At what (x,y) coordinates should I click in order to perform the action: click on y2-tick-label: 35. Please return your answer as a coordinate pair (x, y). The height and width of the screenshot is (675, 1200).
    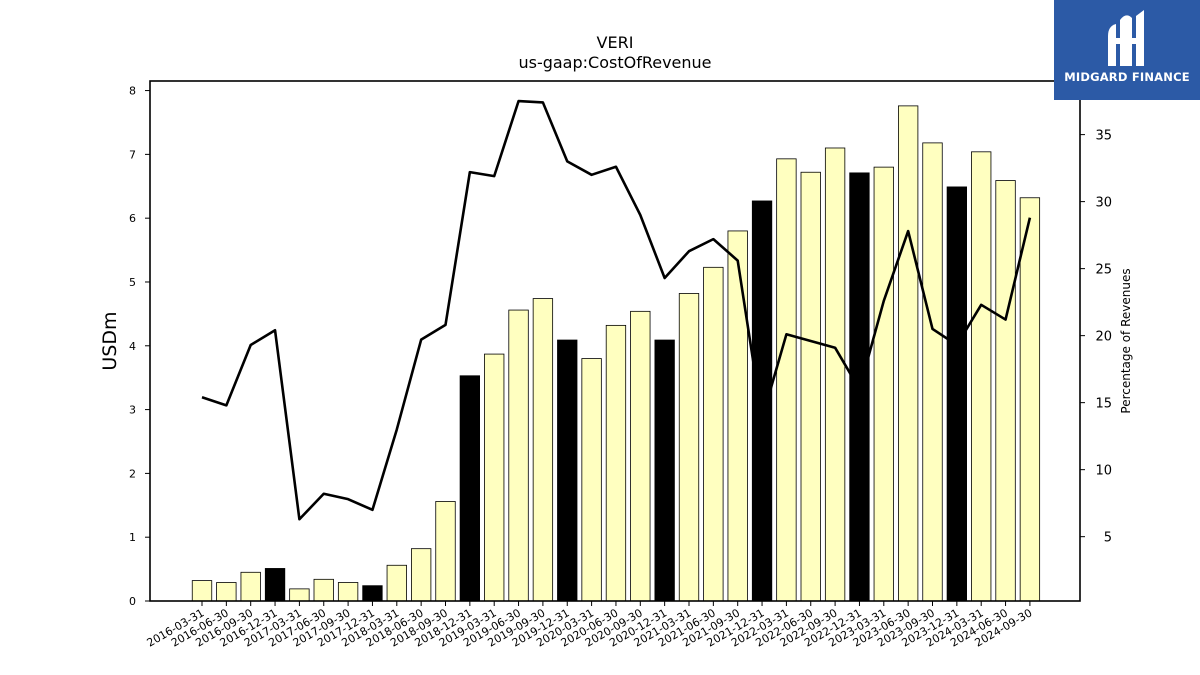
    Looking at the image, I should click on (1103, 136).